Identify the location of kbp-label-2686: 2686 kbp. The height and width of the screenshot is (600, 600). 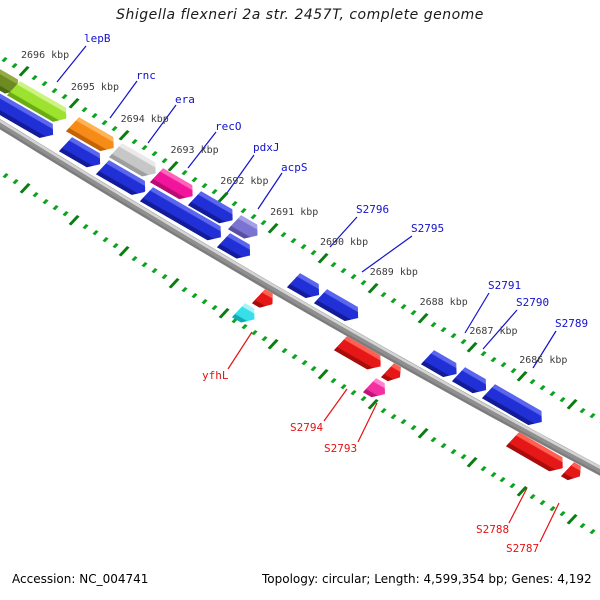
(543, 360).